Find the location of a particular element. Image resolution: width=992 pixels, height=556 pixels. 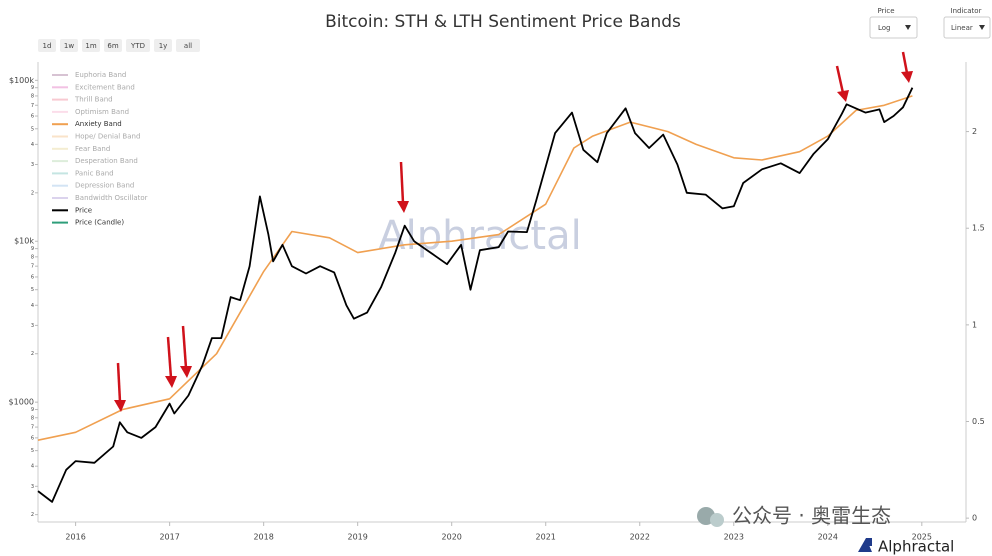

x-tick-label: 2018 is located at coordinates (263, 537).